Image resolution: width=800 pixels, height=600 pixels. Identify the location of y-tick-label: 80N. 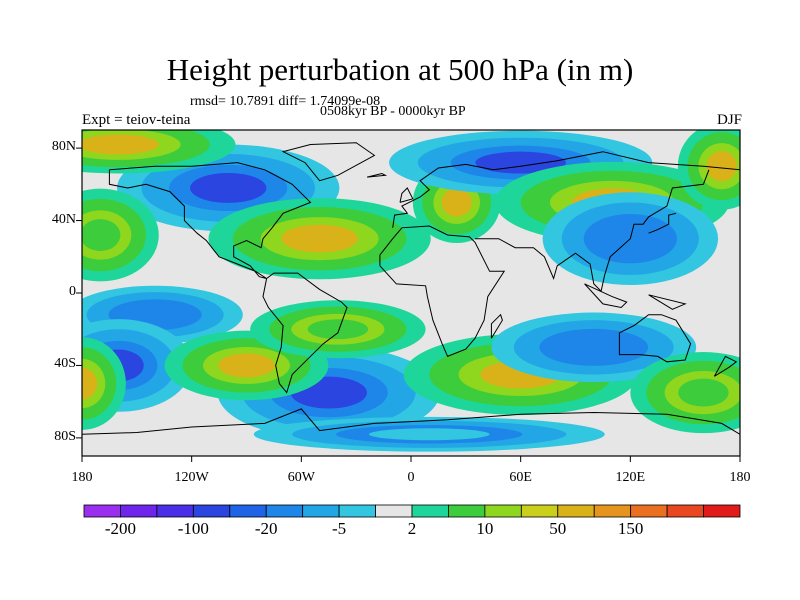
(63, 147).